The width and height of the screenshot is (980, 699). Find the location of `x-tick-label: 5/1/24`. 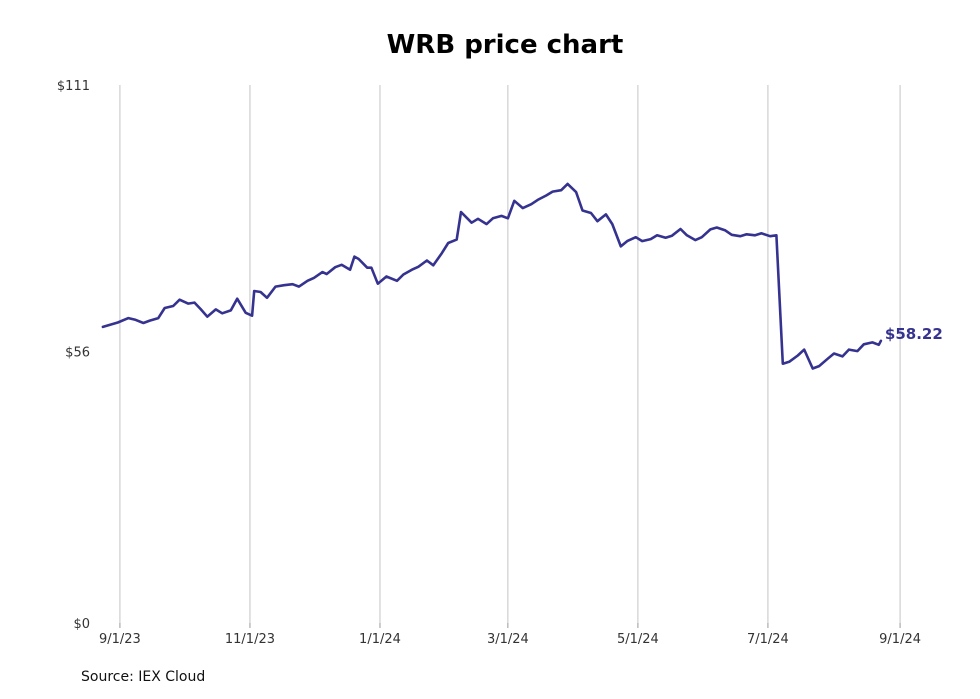

x-tick-label: 5/1/24 is located at coordinates (638, 639).